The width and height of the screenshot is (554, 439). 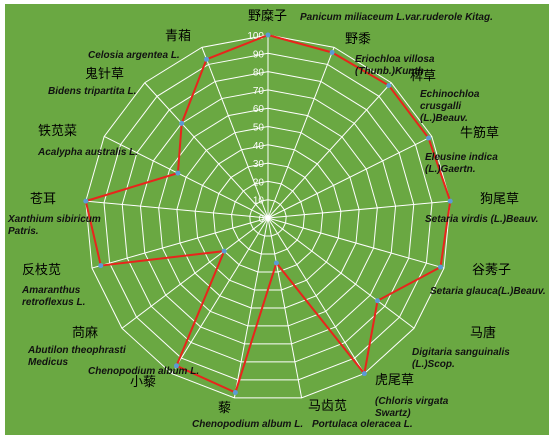 I want to click on tick-label: 90, so click(x=259, y=54).